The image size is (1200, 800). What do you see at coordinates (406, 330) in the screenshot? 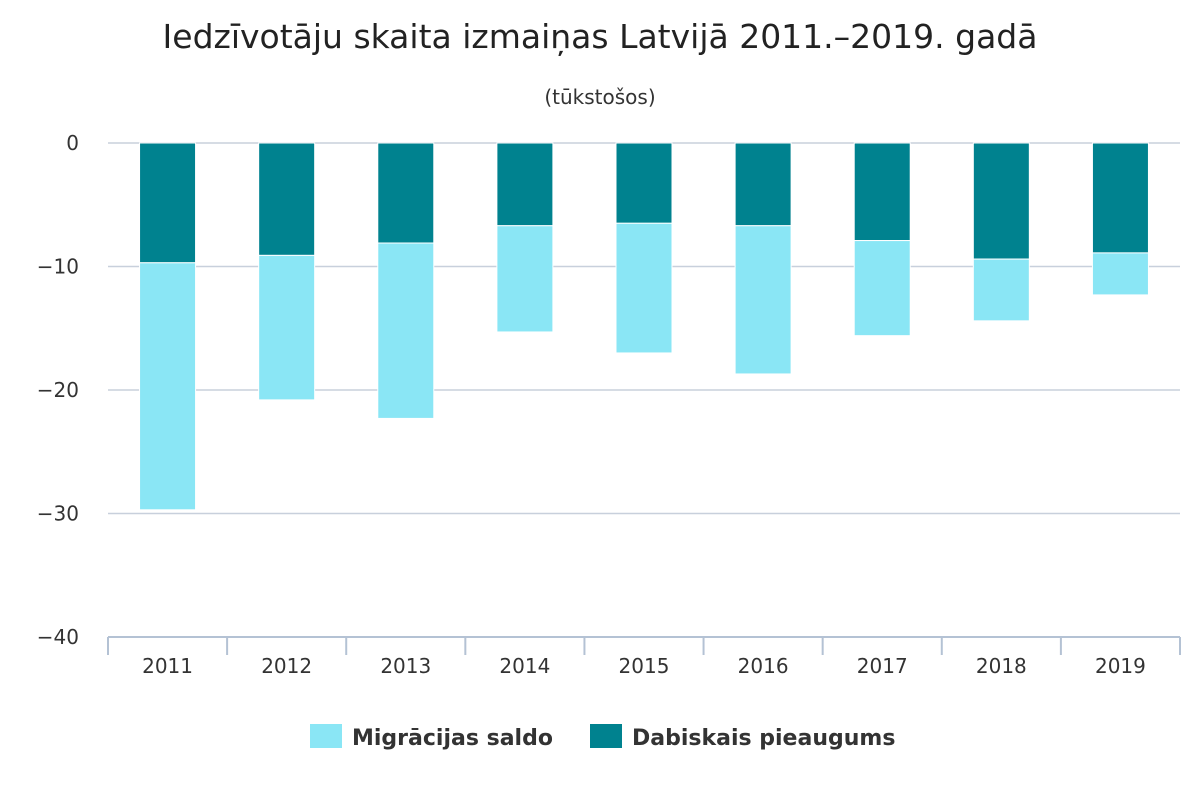
I see `bar-migracijas-saldo-2013` at bounding box center [406, 330].